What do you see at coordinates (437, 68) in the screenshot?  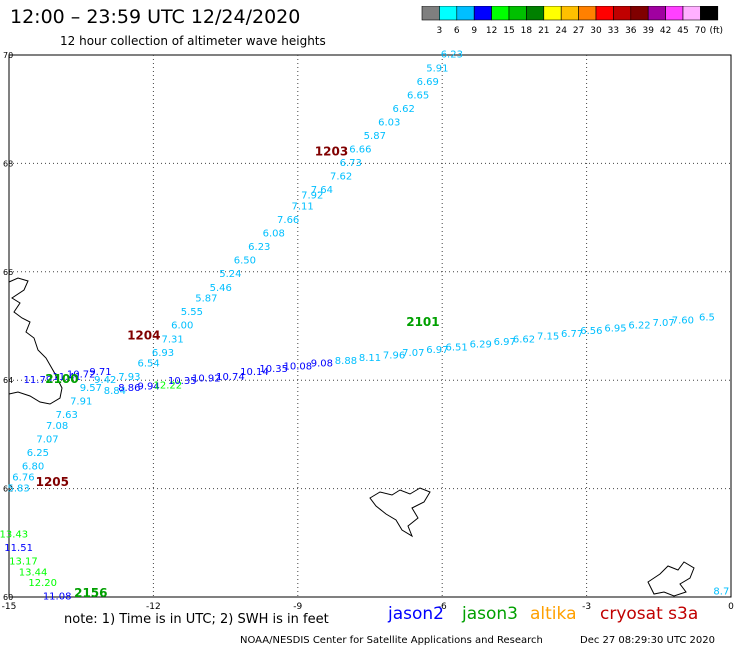 I see `wave-height-value: 5.91` at bounding box center [437, 68].